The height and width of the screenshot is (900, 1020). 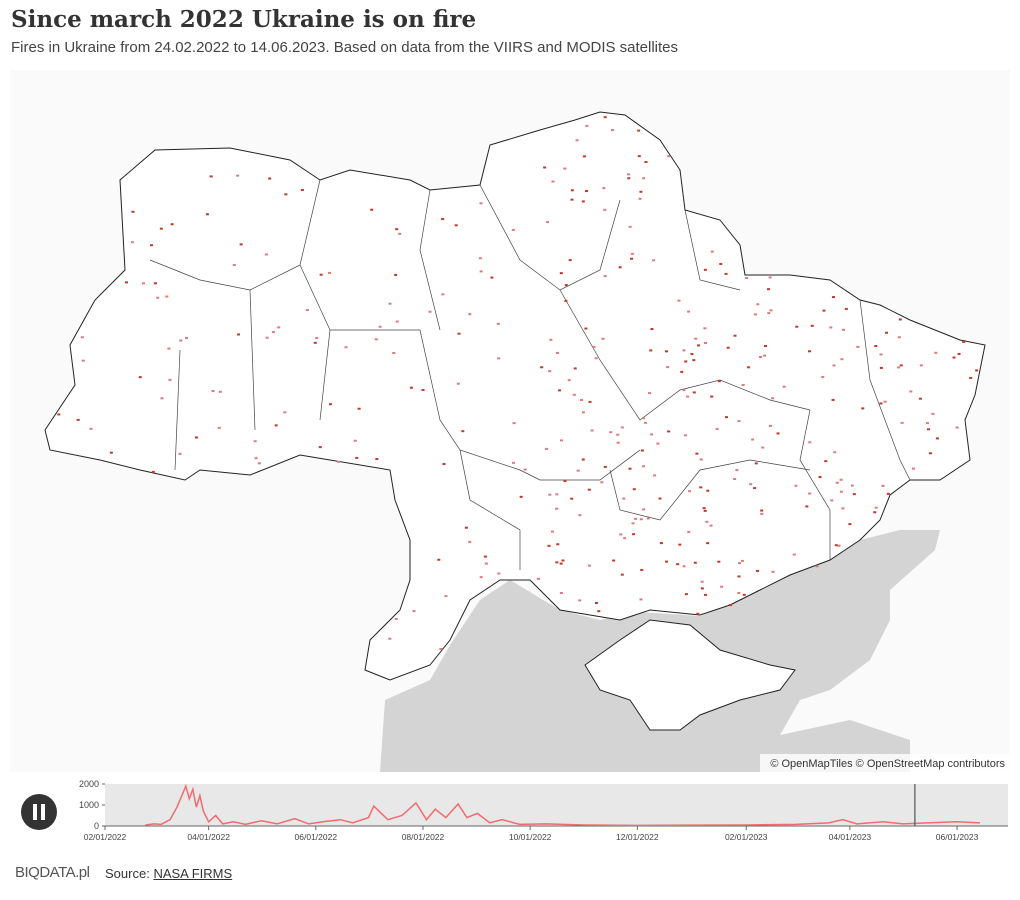 I want to click on pause-button, so click(x=39, y=812).